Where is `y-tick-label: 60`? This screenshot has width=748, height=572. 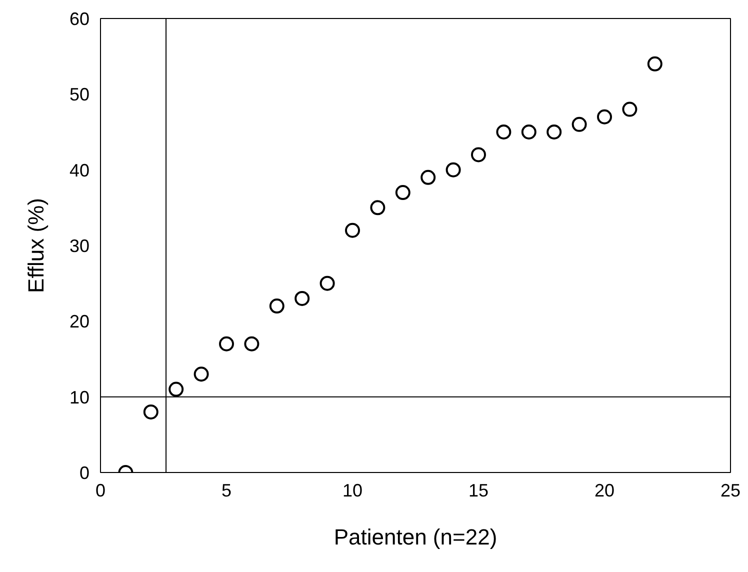
y-tick-label: 60 is located at coordinates (79, 19).